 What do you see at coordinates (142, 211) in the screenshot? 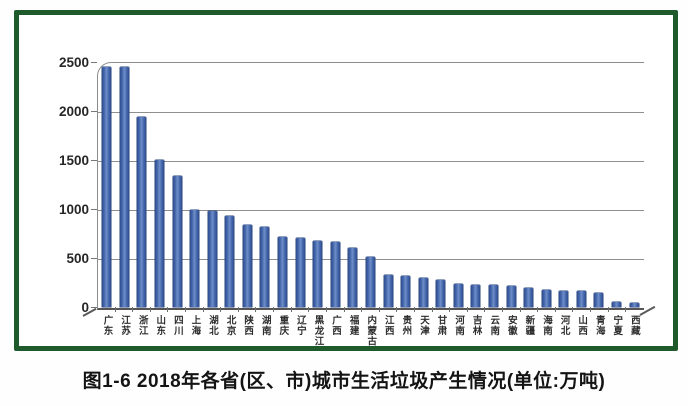
I see `bar-浙江` at bounding box center [142, 211].